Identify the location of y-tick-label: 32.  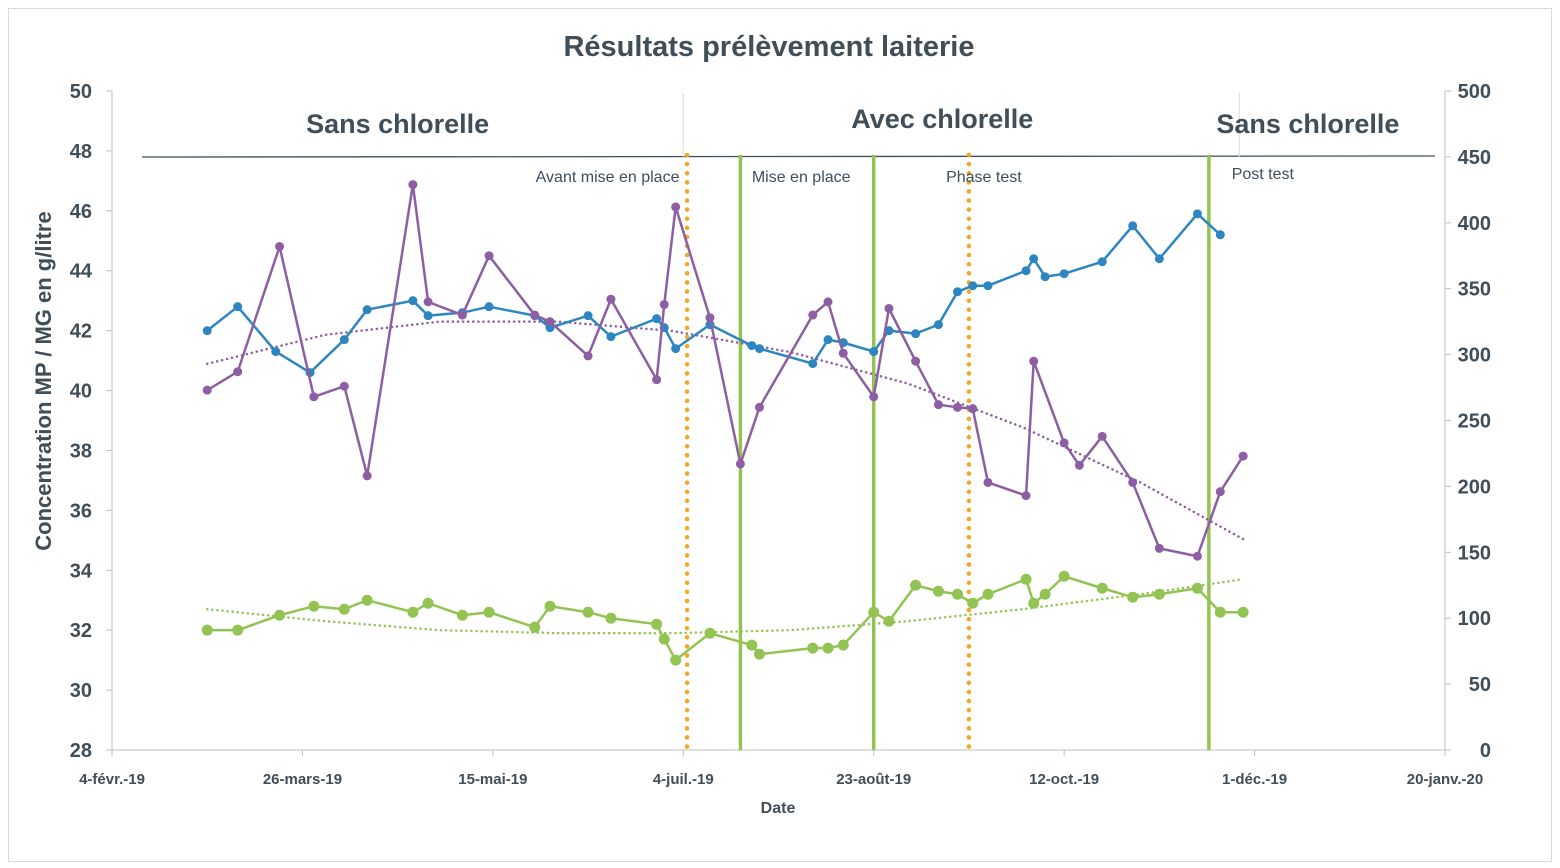
(81, 631).